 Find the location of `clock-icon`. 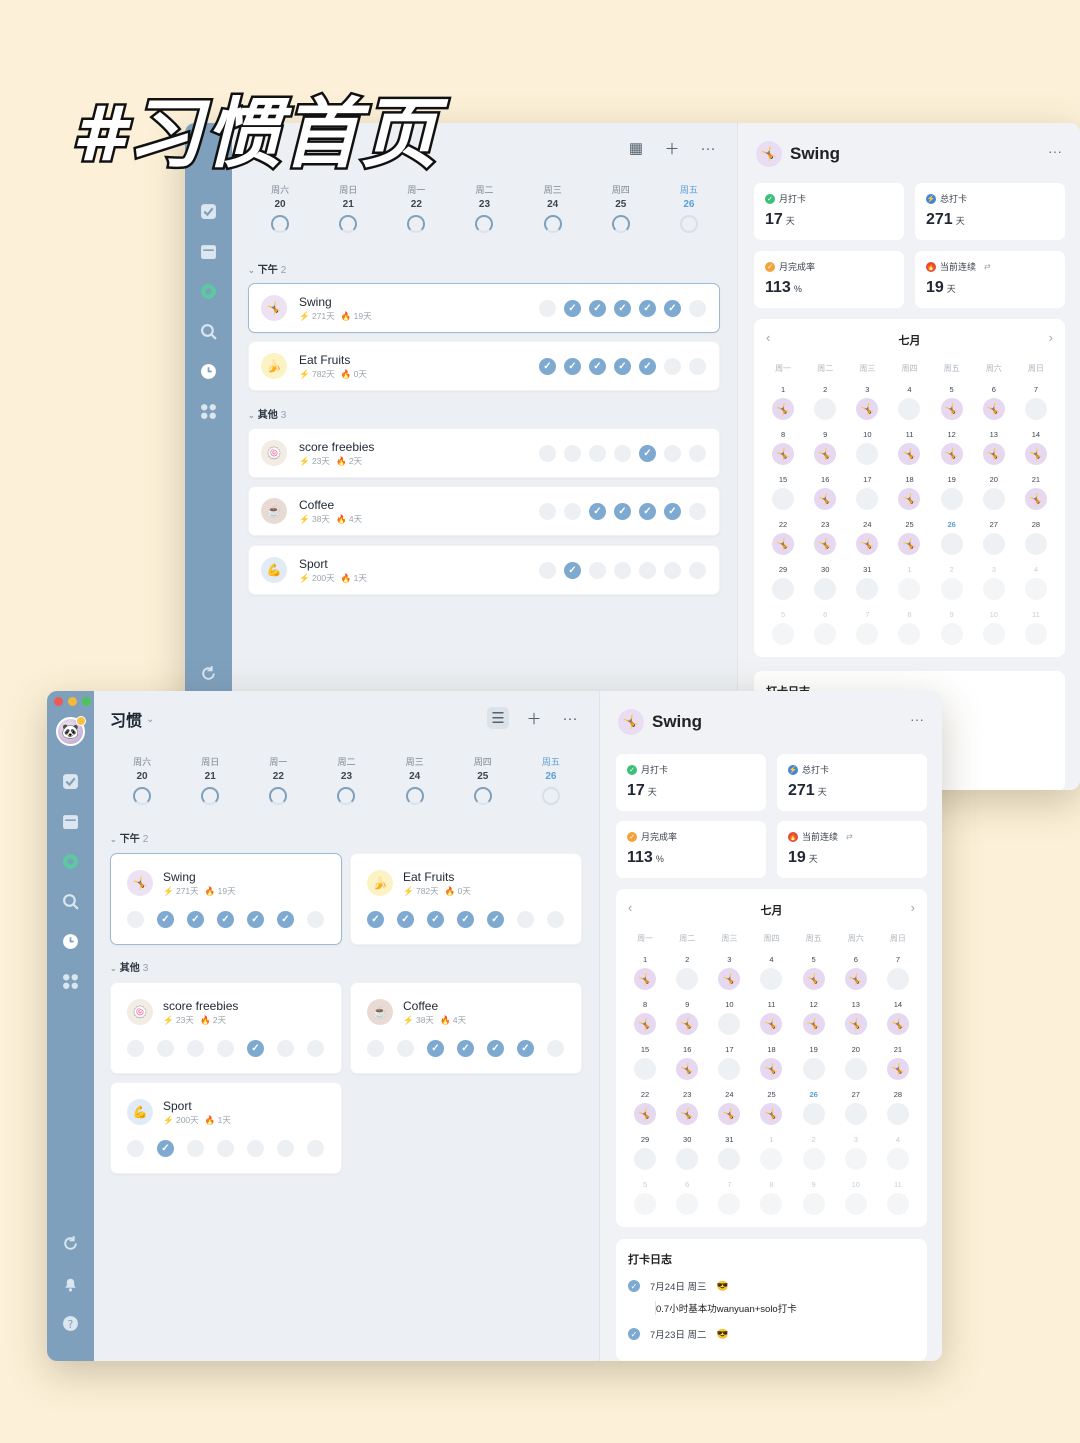

clock-icon is located at coordinates (208, 371).